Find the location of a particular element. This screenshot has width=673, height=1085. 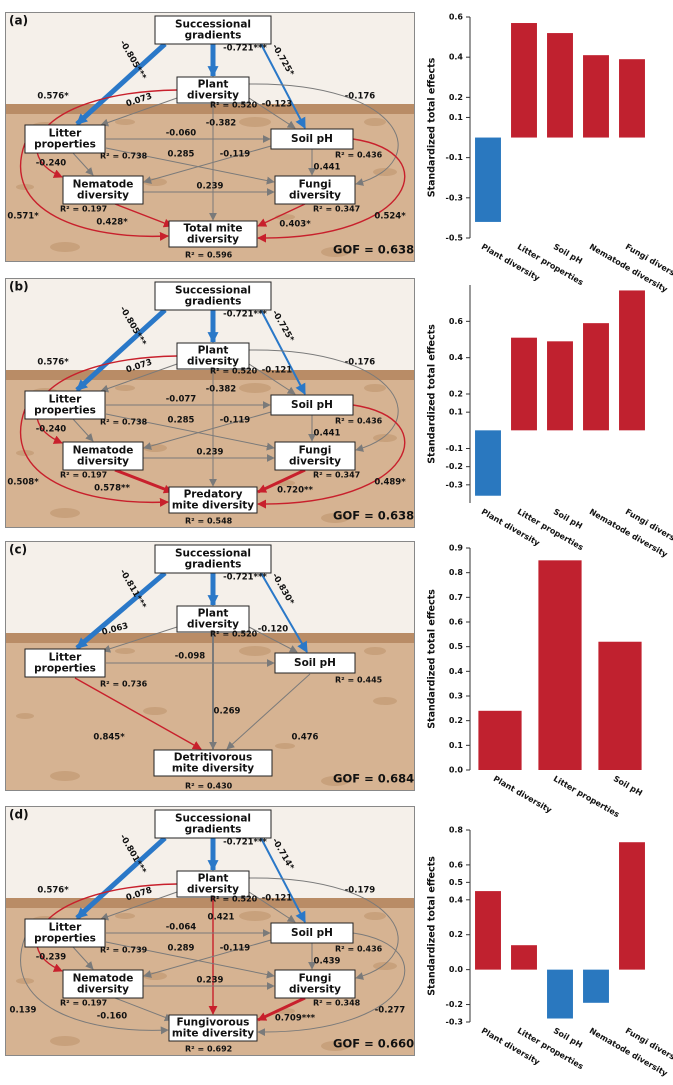

y-tick-label: -0.1 is located at coordinates (455, 448).